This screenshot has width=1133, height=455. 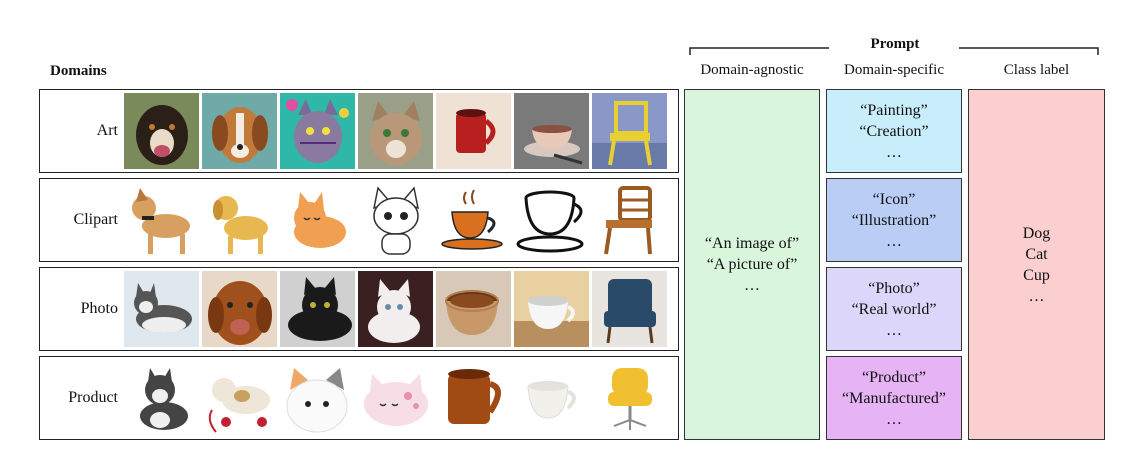 I want to click on product-dog-plush, so click(x=161, y=398).